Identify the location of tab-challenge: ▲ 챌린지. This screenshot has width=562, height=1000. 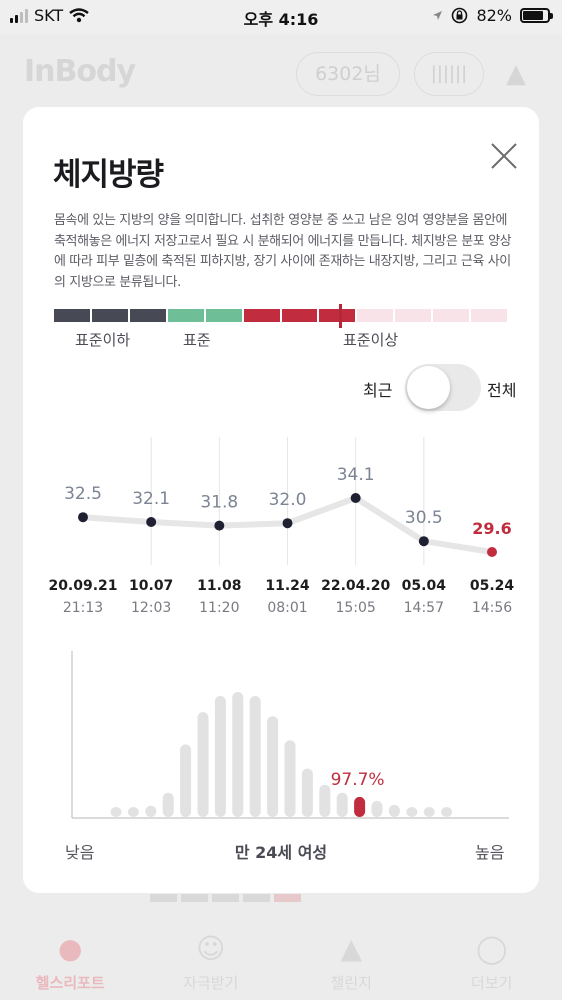
(351, 961).